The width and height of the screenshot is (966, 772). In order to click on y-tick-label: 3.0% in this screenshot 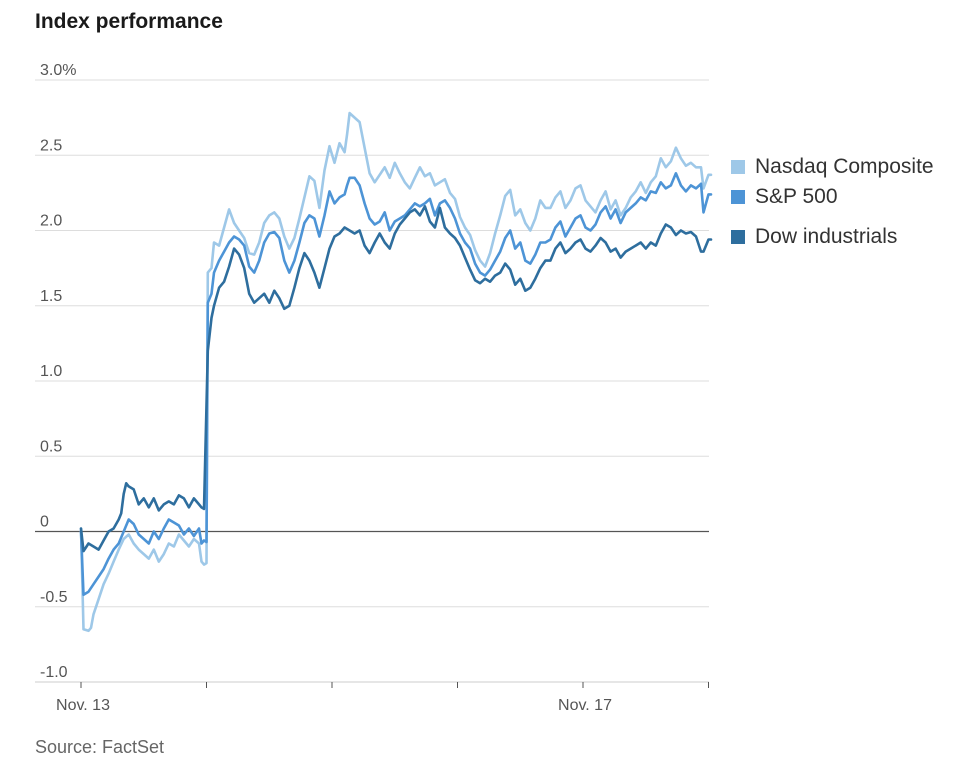, I will do `click(58, 70)`.